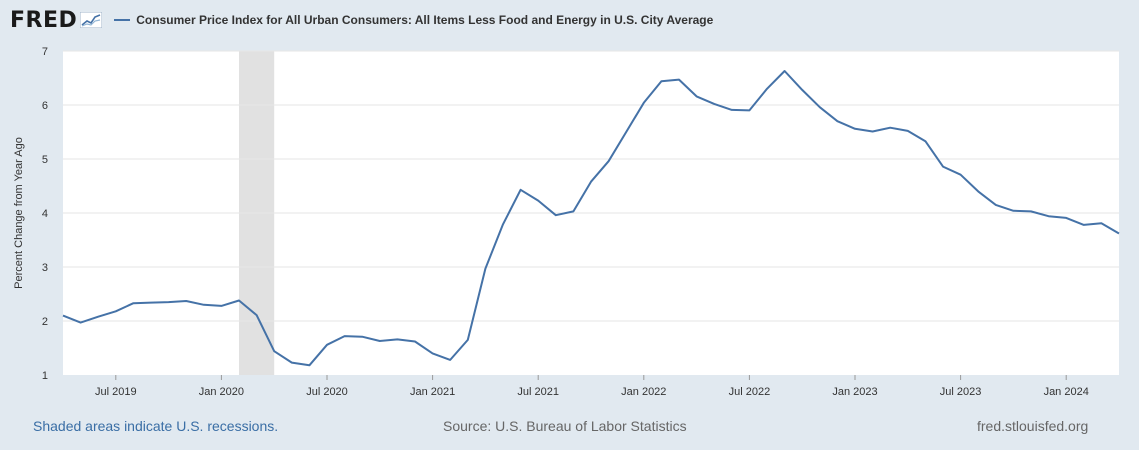 This screenshot has height=450, width=1139. I want to click on y-axis-ticks: 1 2 3 4 5 6 7, so click(45, 214).